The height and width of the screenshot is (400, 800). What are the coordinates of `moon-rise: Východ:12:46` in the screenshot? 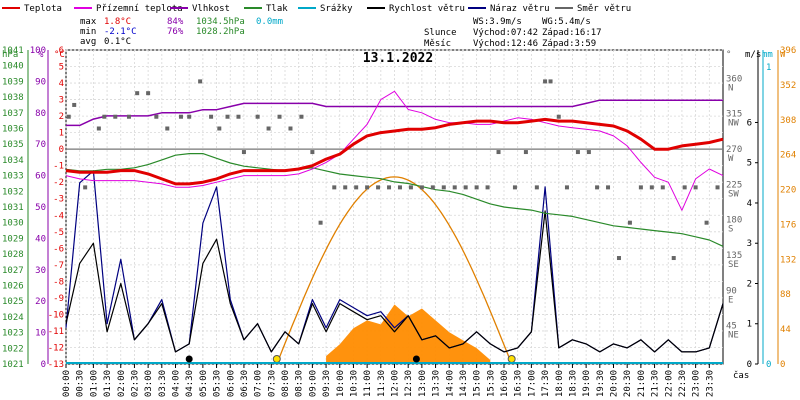 It's located at (505, 44).